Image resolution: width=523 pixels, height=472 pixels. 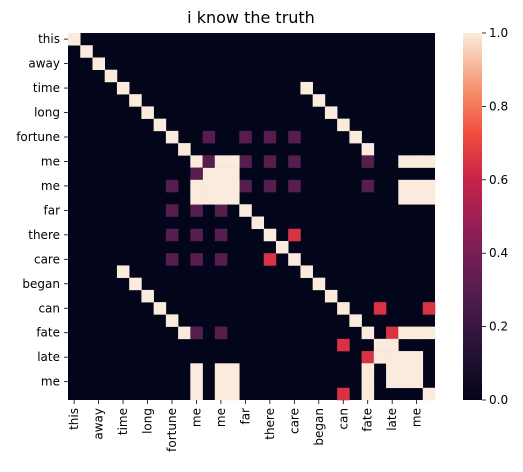 I want to click on y-tick-label: long, so click(x=47, y=113).